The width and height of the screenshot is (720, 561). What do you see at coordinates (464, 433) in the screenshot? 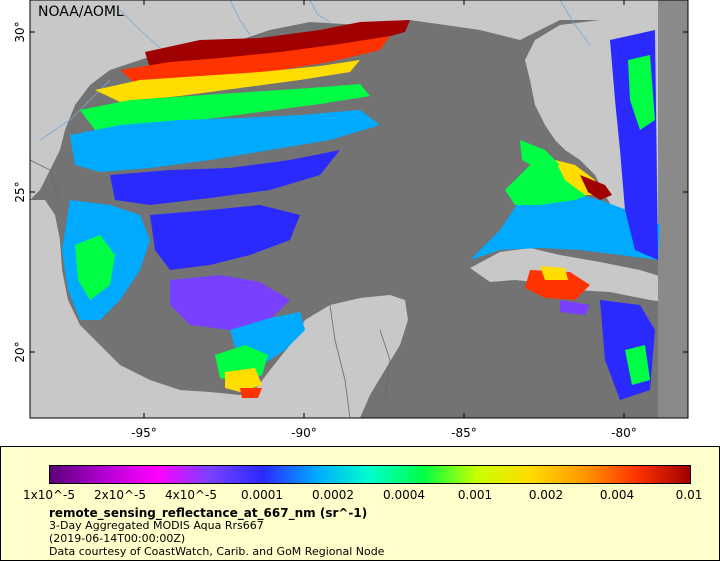
I see `lon-label-85: -85°` at bounding box center [464, 433].